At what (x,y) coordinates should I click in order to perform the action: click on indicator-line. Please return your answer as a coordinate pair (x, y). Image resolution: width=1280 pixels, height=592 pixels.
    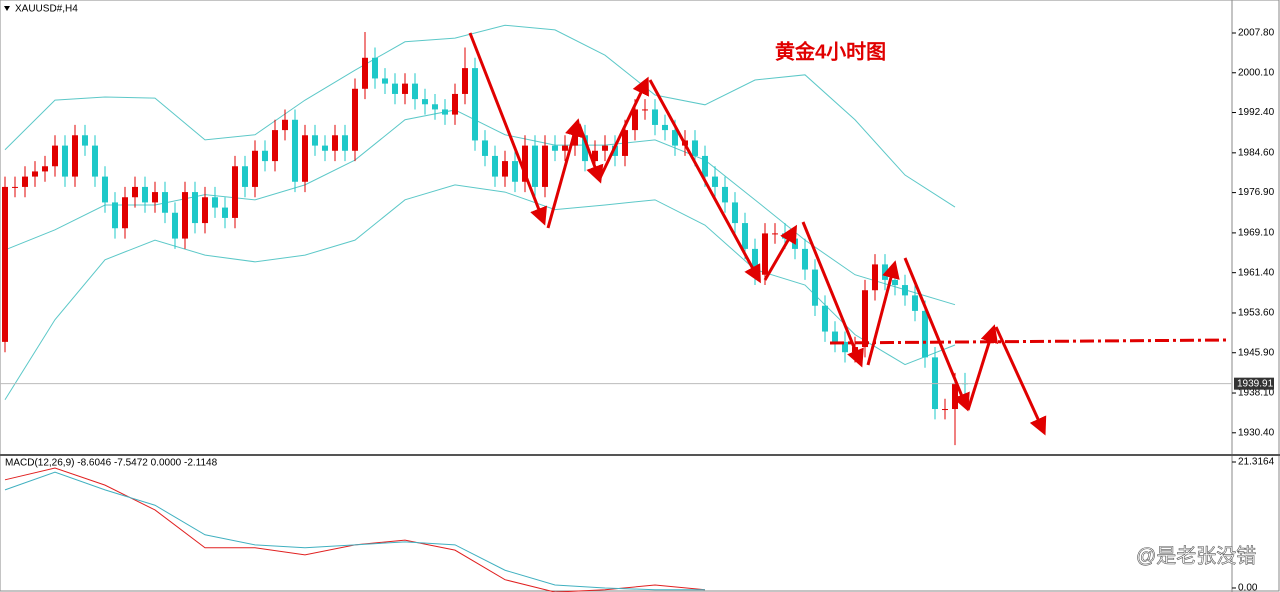
    Looking at the image, I should click on (354, 531).